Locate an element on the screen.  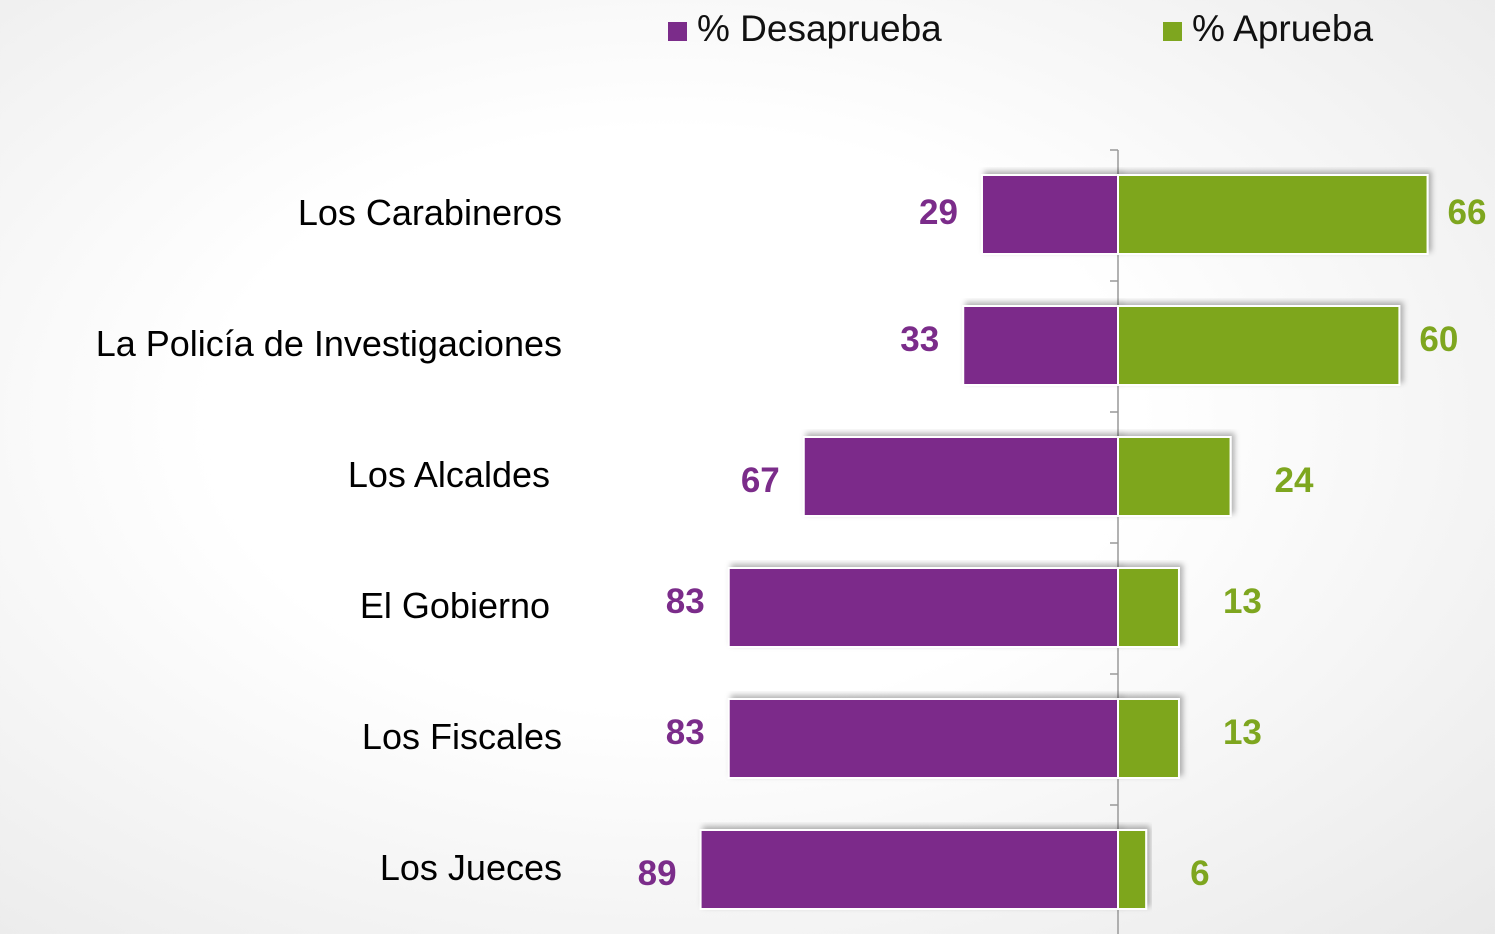
category-label: El Gobierno is located at coordinates (455, 605).